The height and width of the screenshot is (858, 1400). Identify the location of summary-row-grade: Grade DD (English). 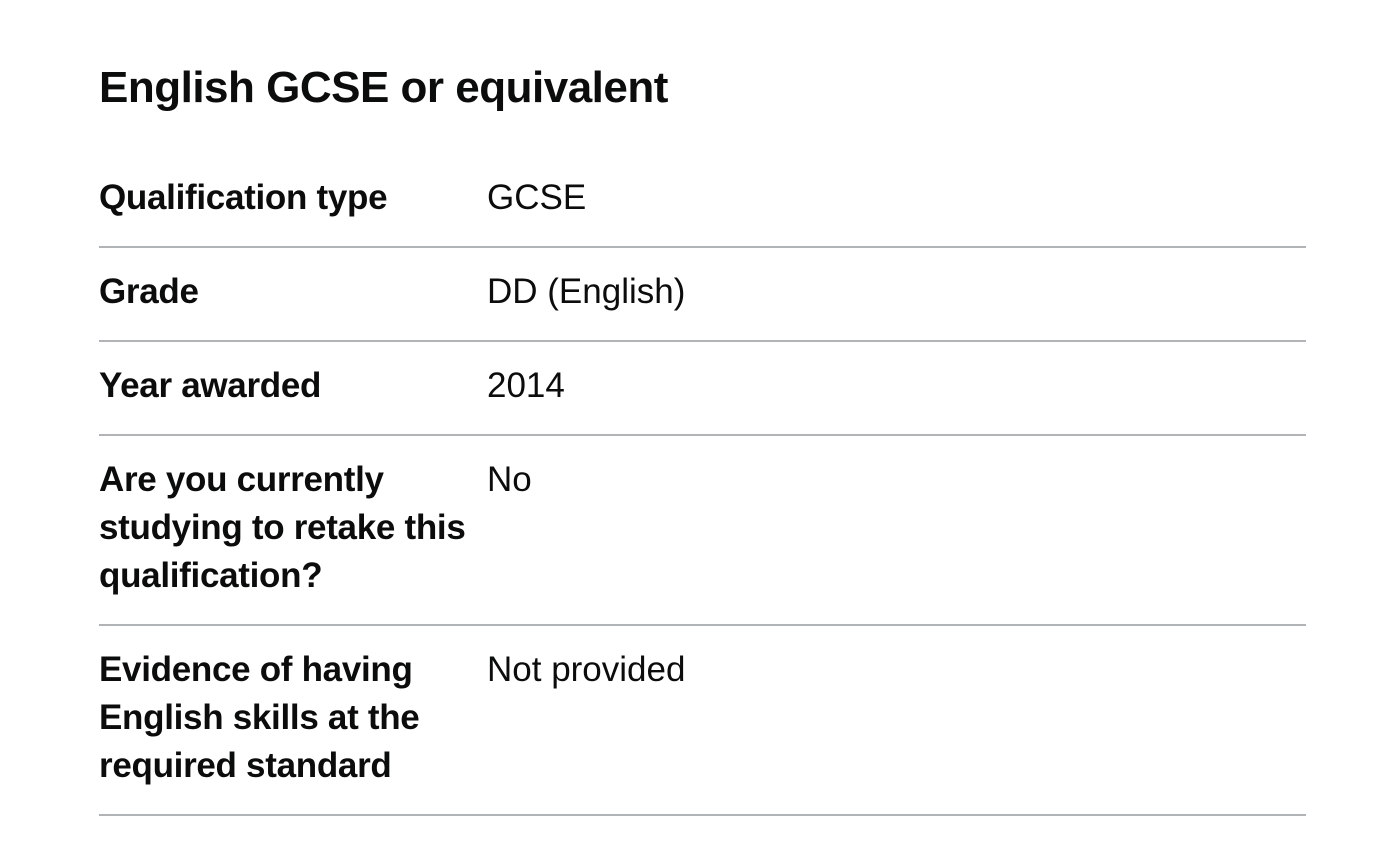
(702, 295).